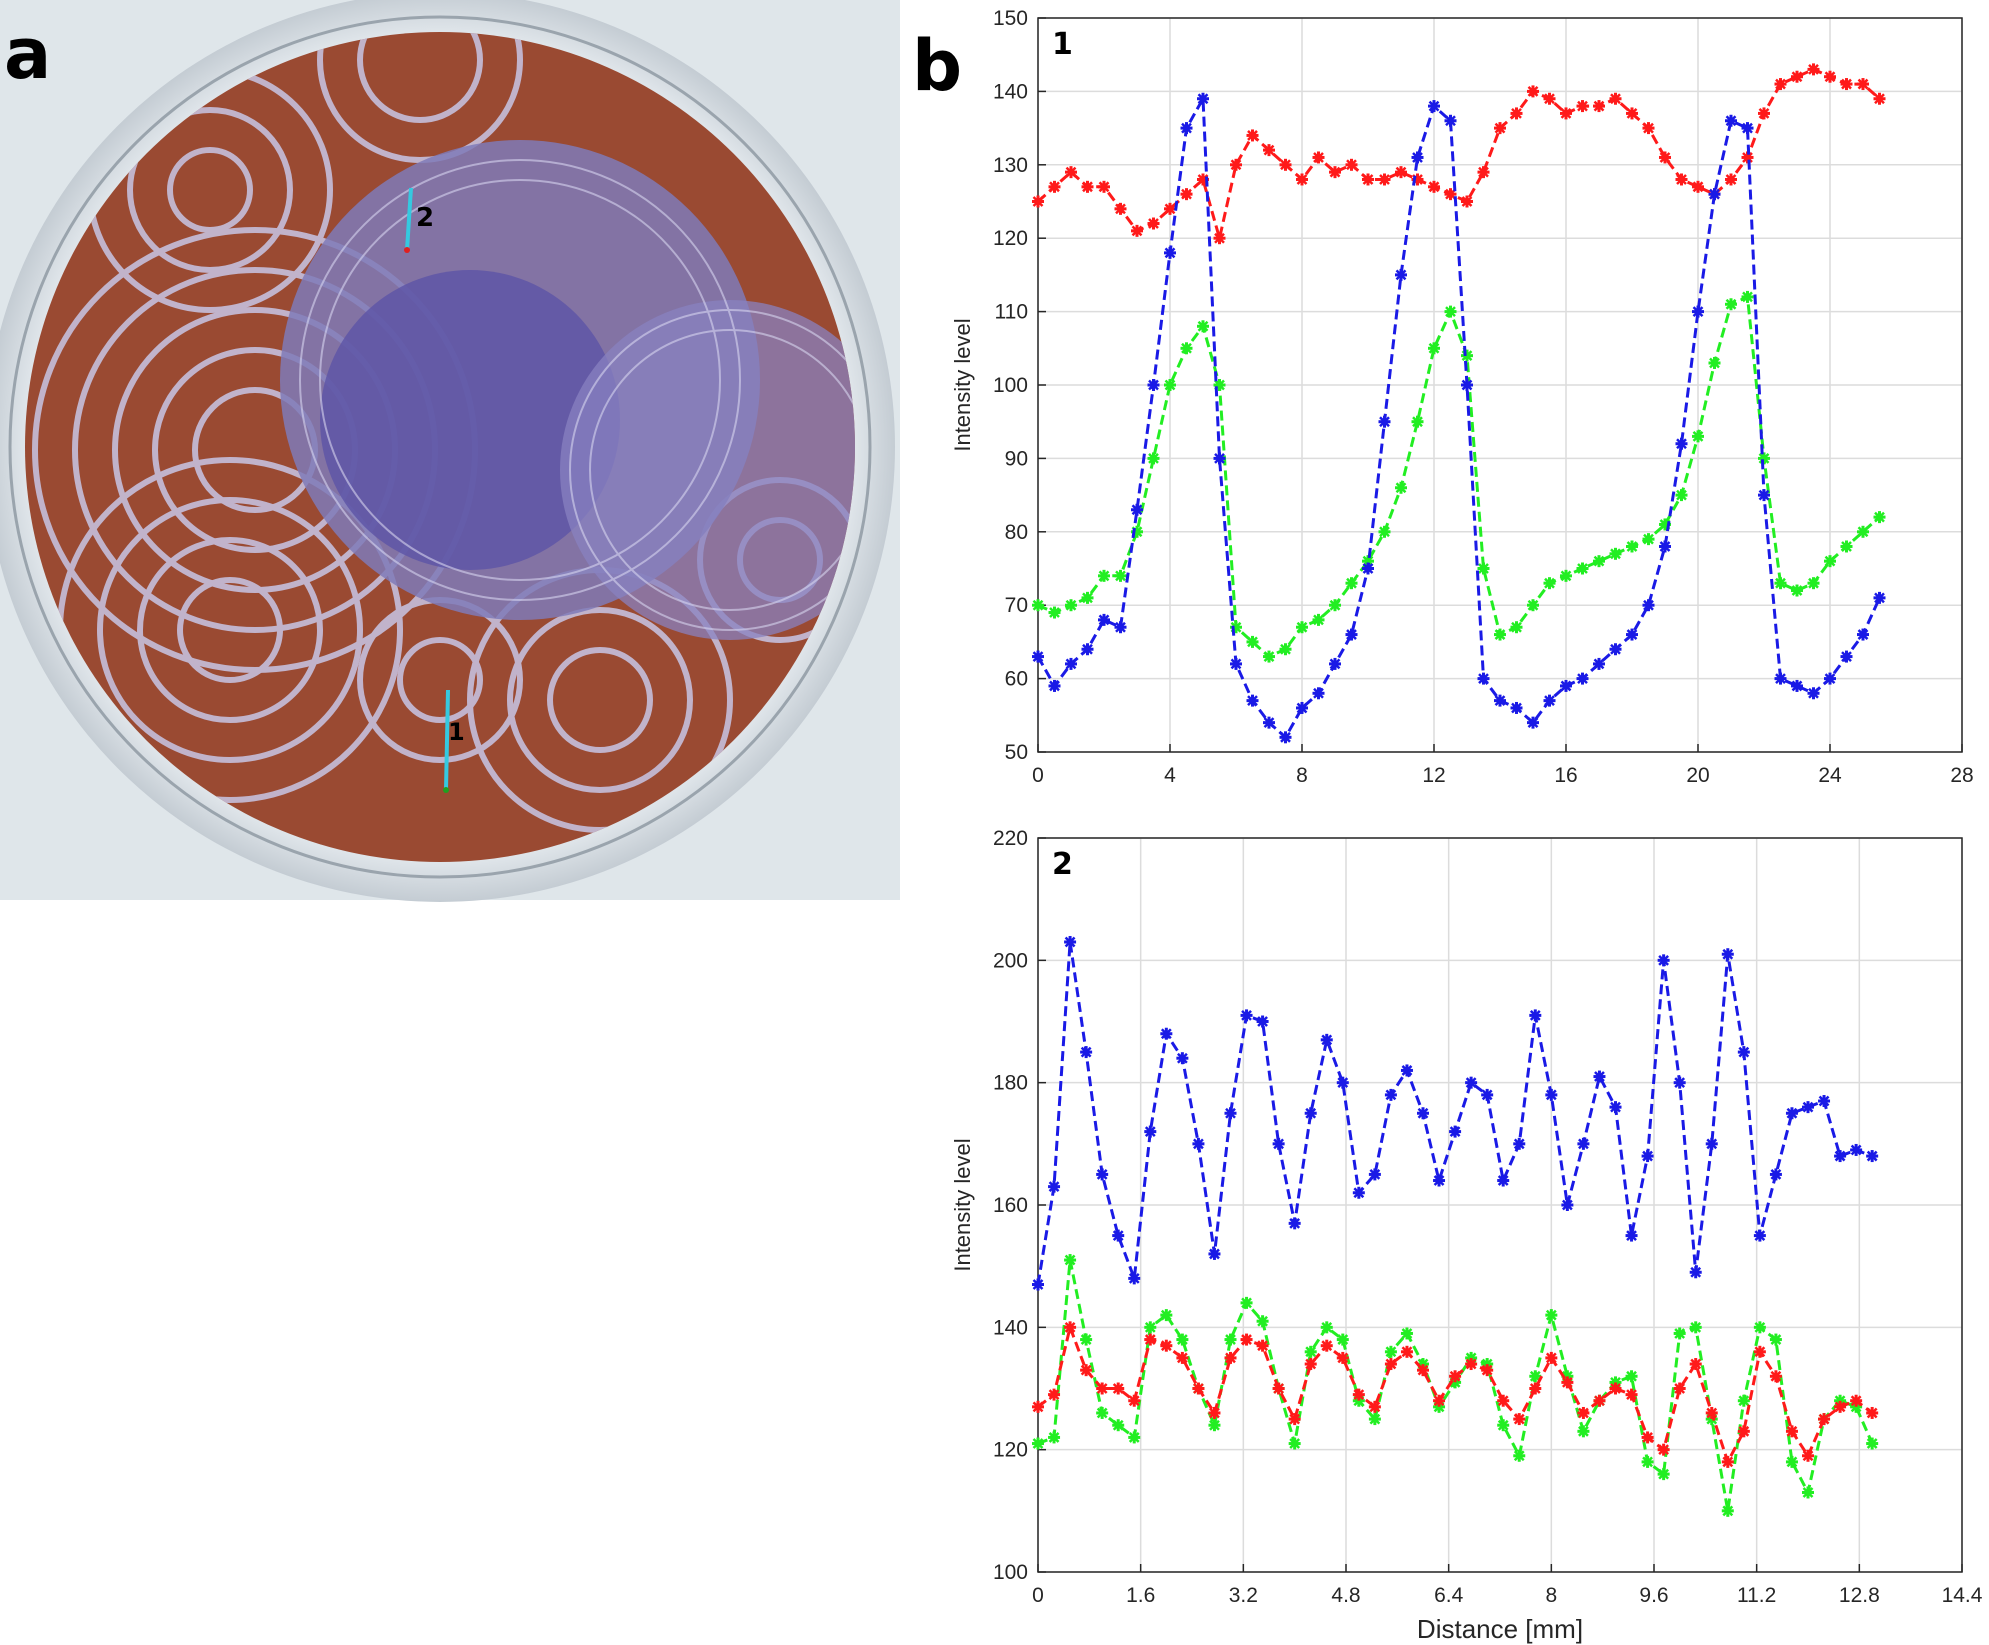 Image resolution: width=1989 pixels, height=1645 pixels. I want to click on y-tick-label: 120, so click(1010, 1450).